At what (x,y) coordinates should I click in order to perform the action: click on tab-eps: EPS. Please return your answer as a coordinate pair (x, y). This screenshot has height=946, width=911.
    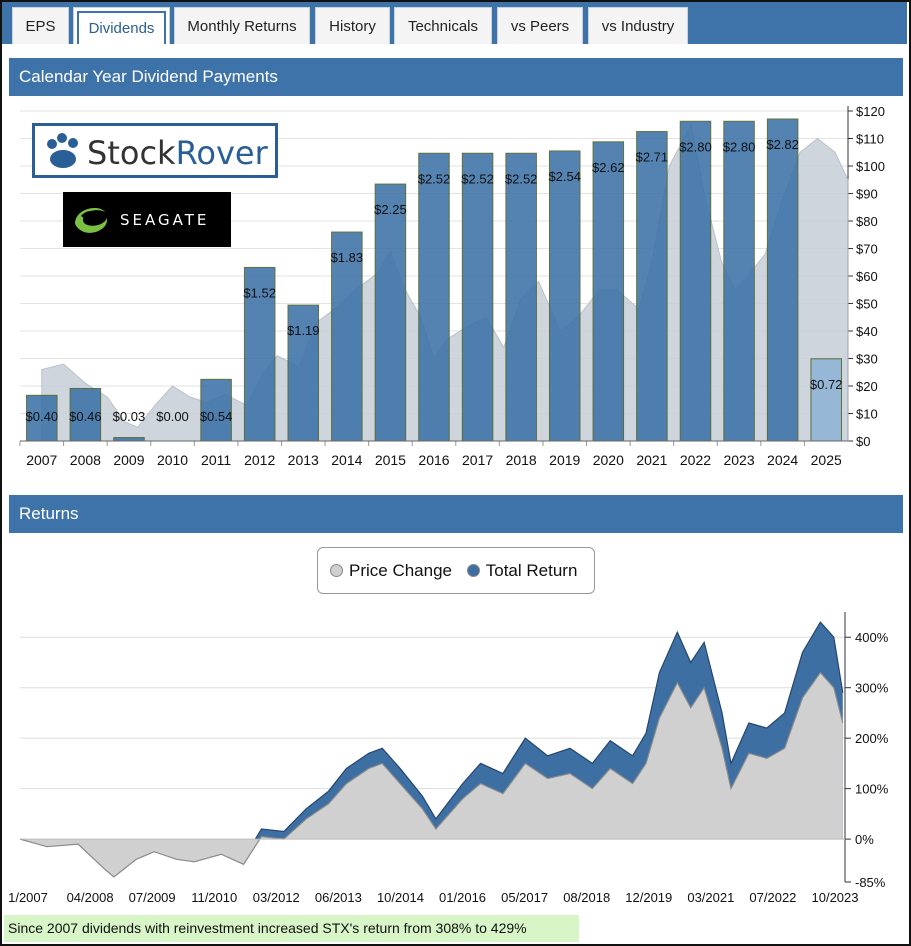
    Looking at the image, I should click on (40, 25).